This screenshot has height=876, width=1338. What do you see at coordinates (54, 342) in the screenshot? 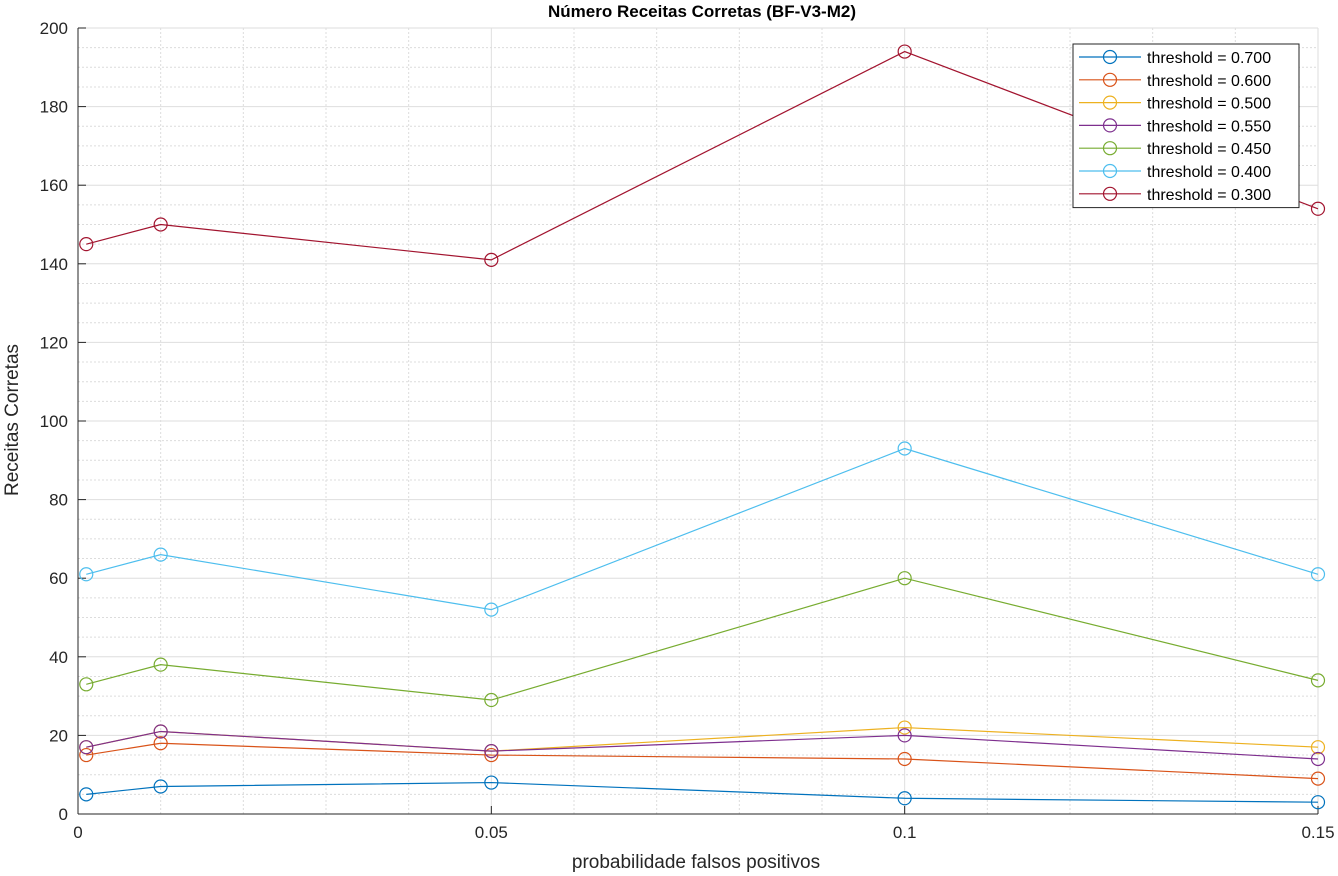
I see `y-tick-label: 120` at bounding box center [54, 342].